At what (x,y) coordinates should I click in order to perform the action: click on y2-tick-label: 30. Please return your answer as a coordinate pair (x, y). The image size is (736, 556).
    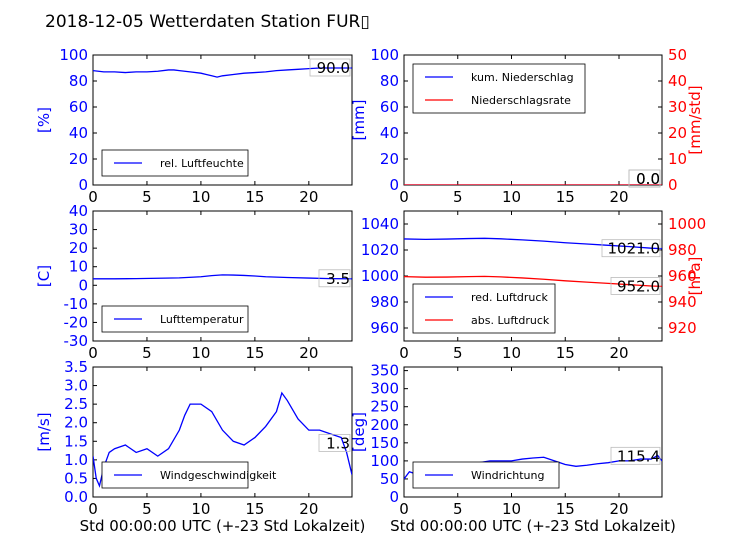
    Looking at the image, I should click on (677, 107).